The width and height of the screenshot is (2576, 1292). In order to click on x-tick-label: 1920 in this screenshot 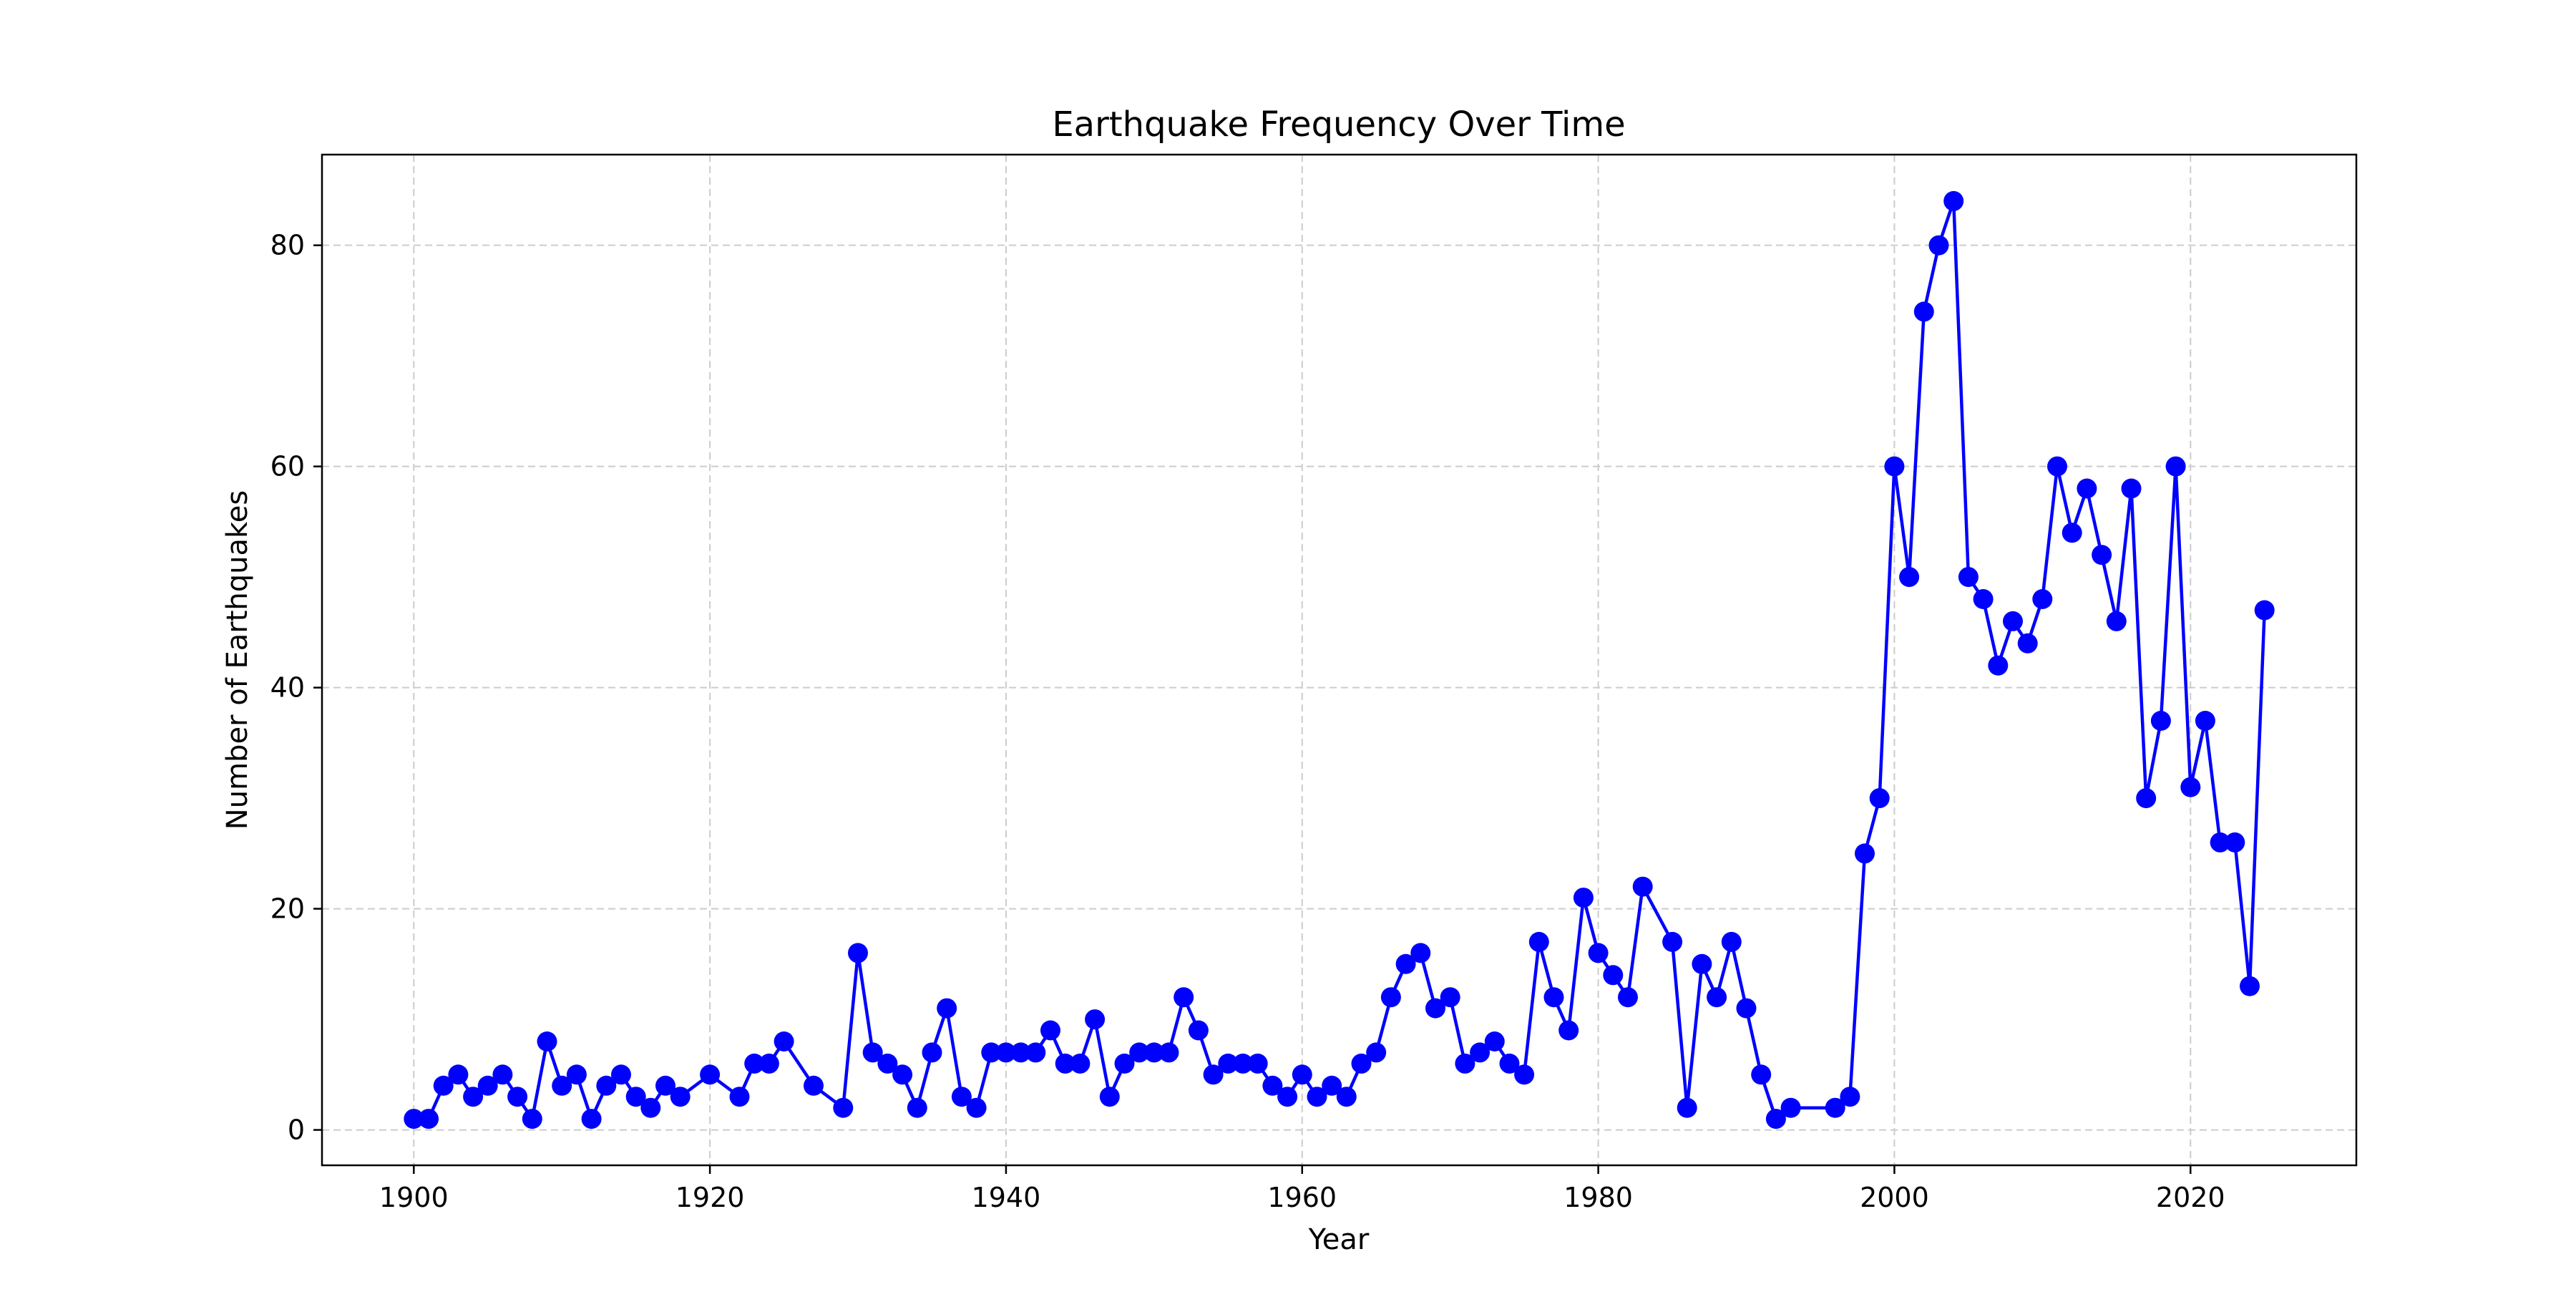, I will do `click(710, 1197)`.